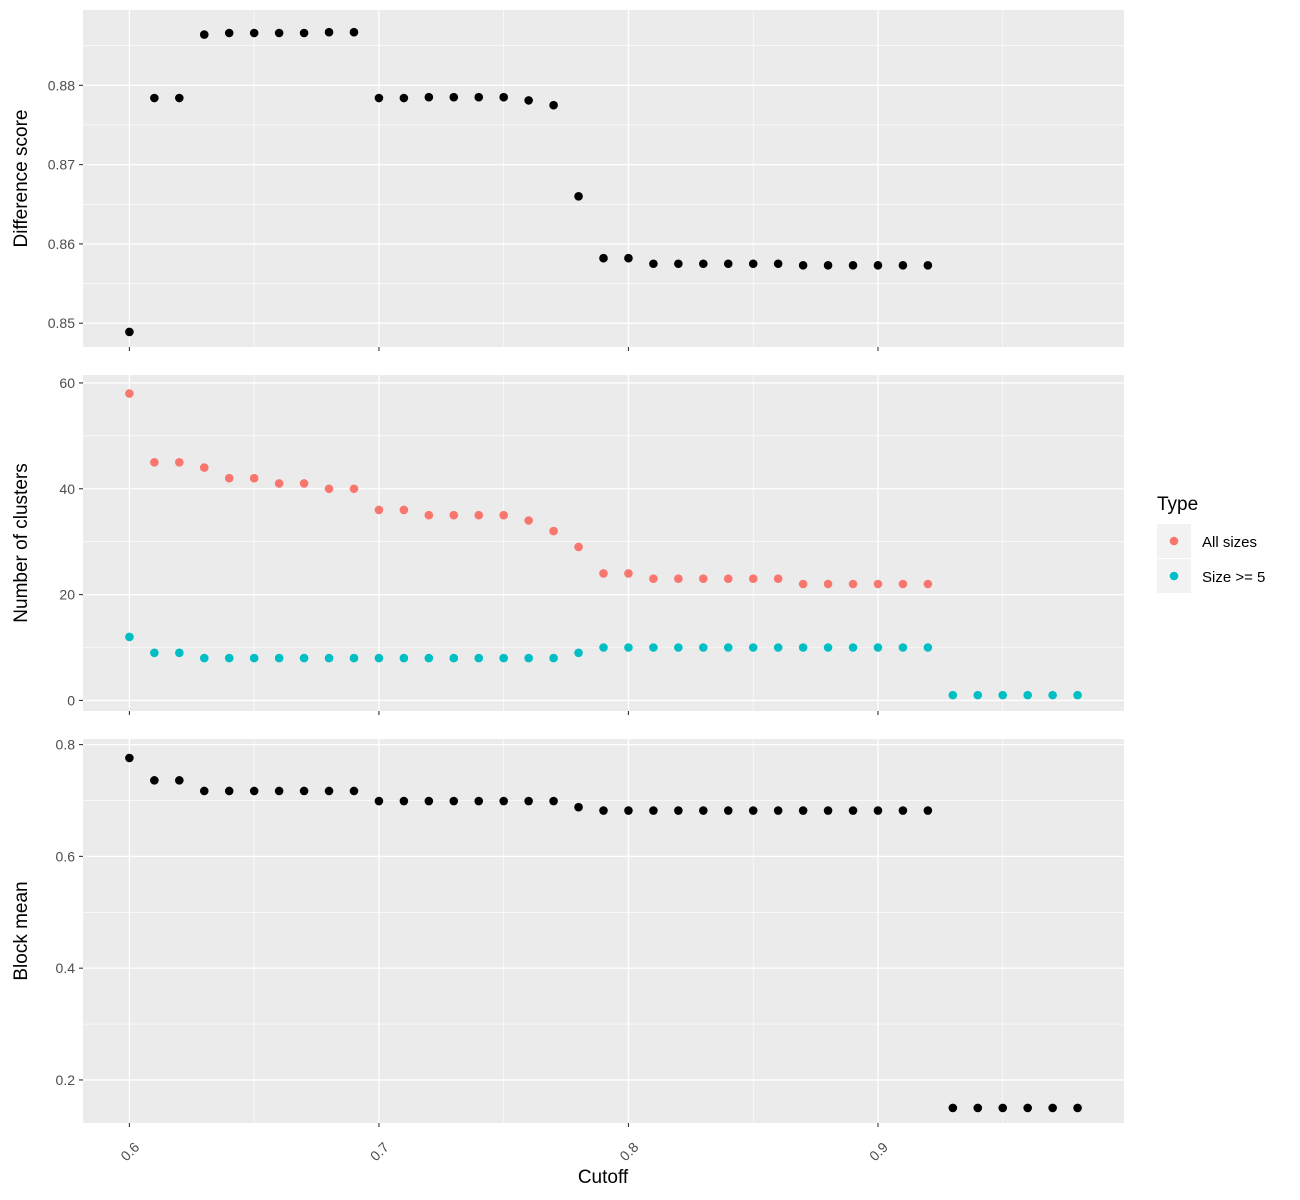 The image size is (1300, 1200). Describe the element at coordinates (1177, 504) in the screenshot. I see `legend-title: Type` at that location.